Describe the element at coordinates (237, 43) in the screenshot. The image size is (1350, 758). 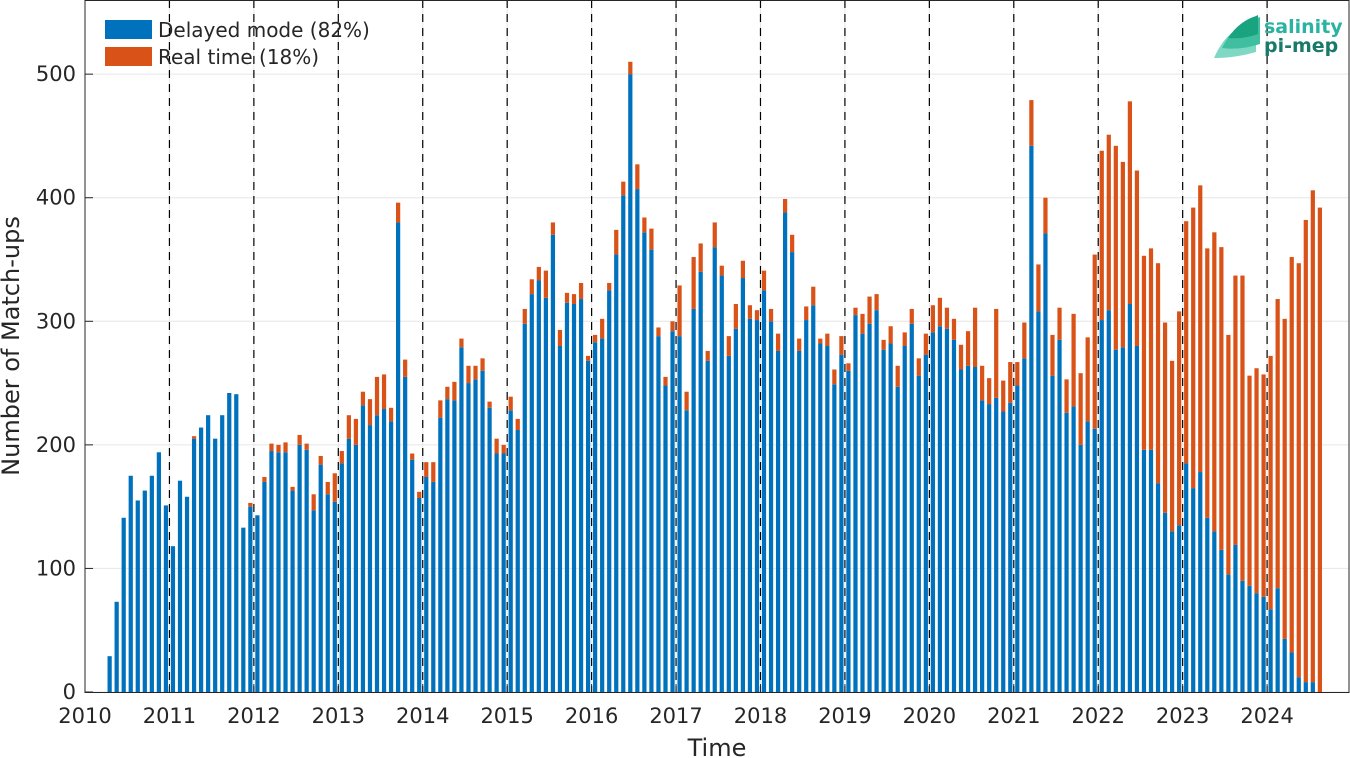
I see `legend: Delayed mode (82%) Real time (18%)` at that location.